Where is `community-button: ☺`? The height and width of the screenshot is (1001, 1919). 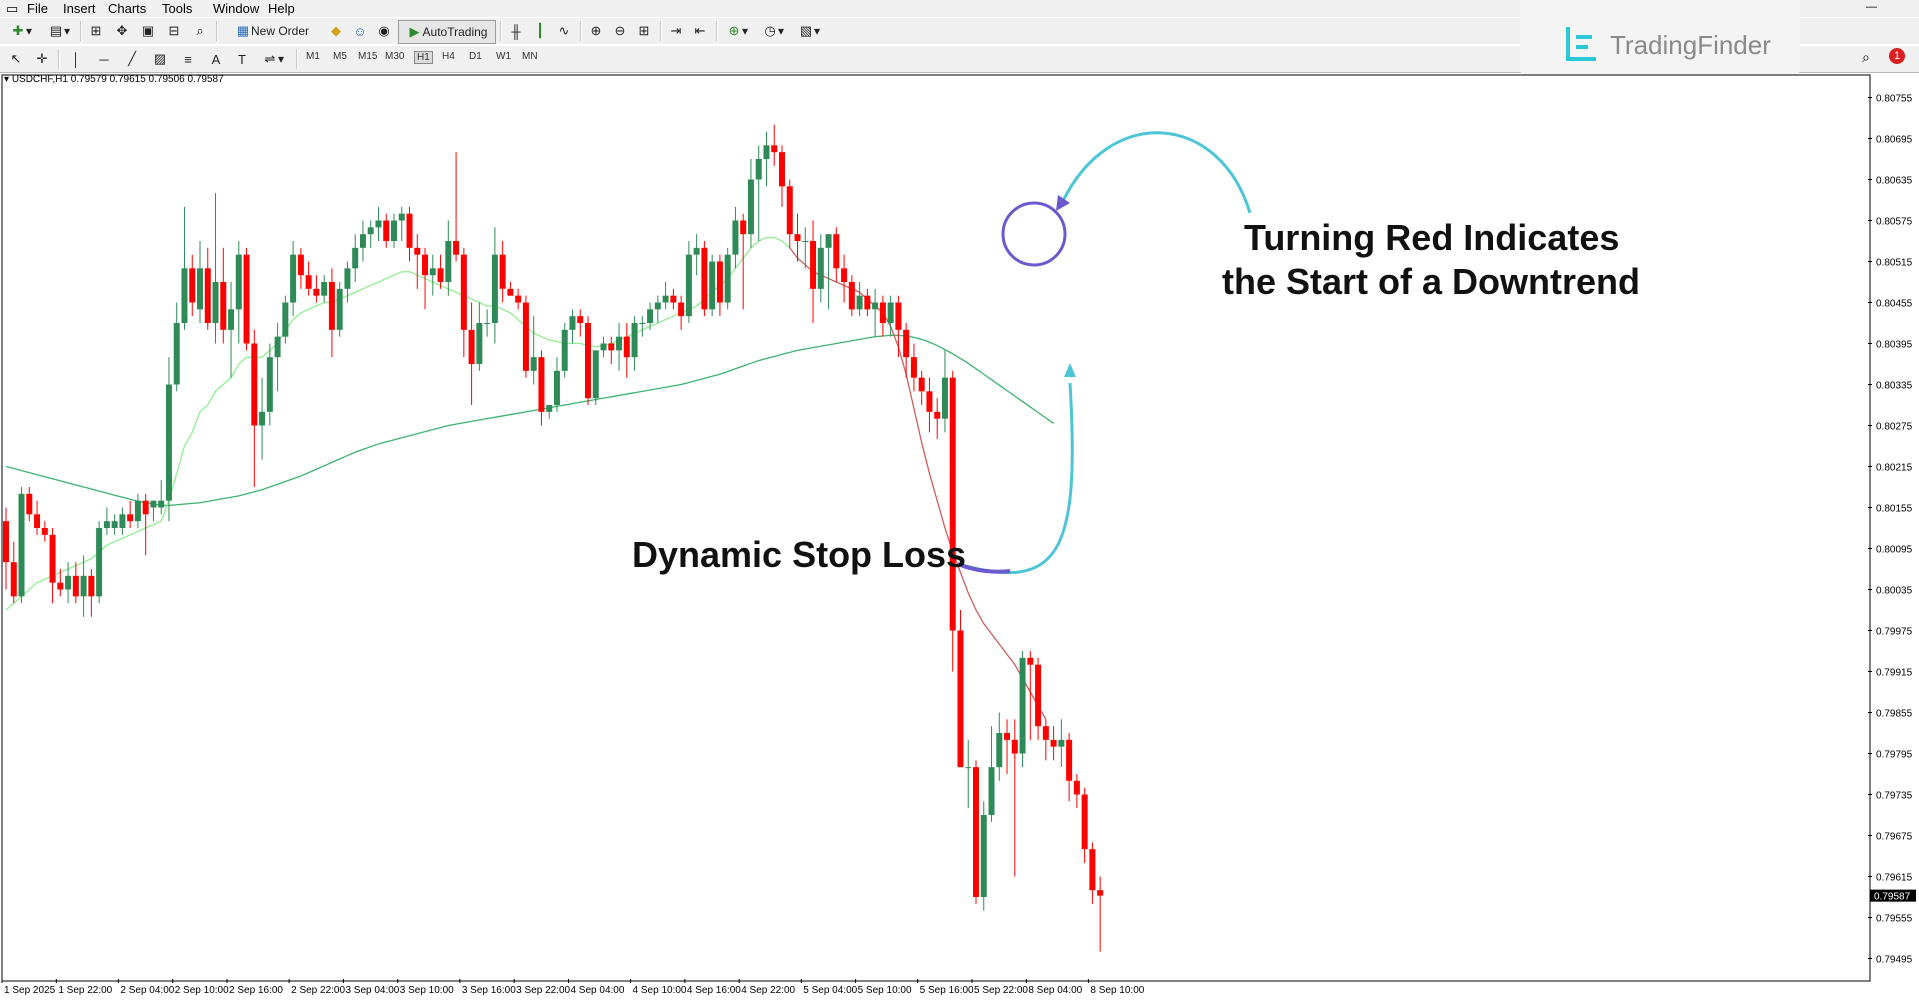
community-button: ☺ is located at coordinates (360, 31).